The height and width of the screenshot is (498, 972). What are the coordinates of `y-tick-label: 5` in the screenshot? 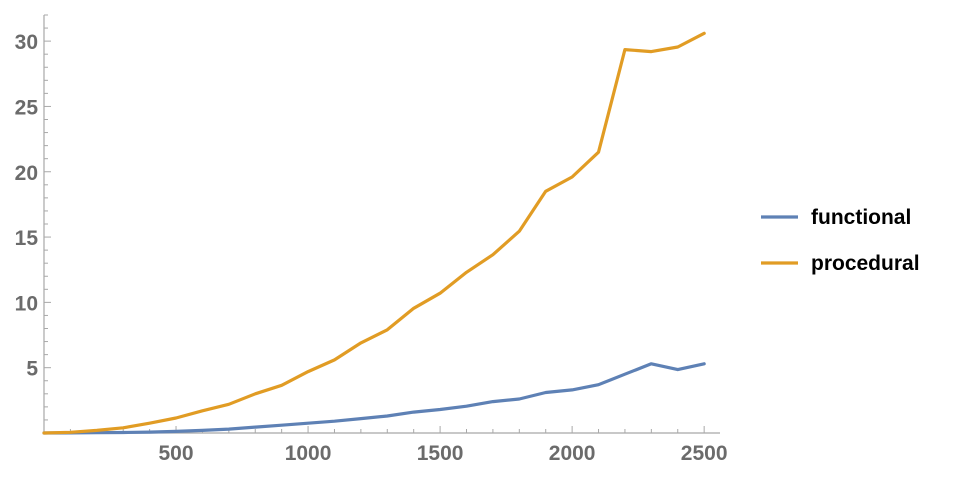 It's located at (32, 369).